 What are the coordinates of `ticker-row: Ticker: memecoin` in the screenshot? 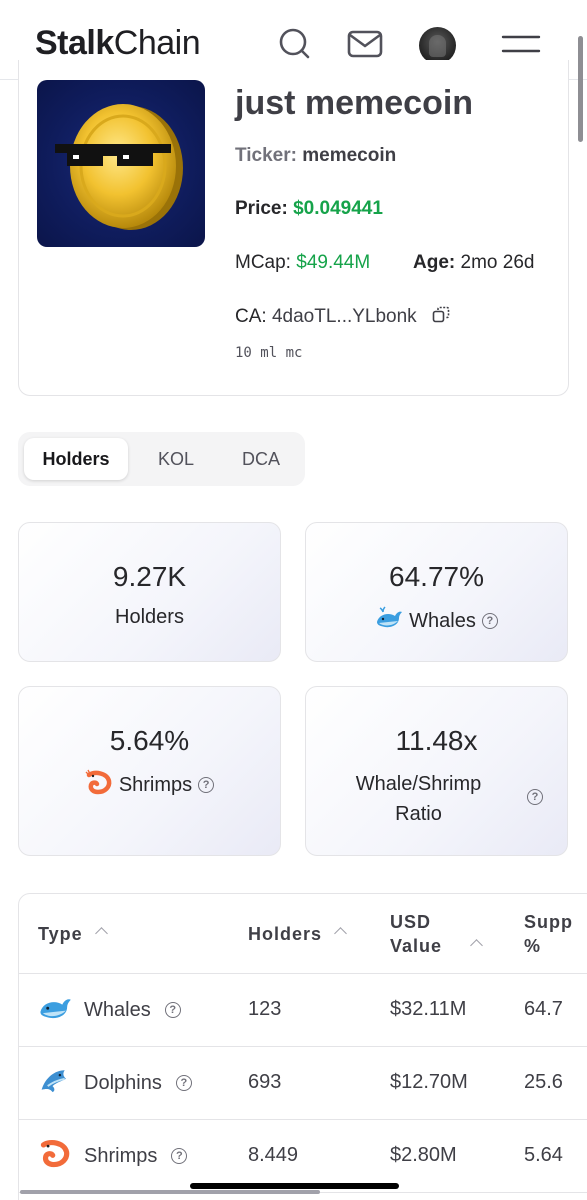 It's located at (316, 155).